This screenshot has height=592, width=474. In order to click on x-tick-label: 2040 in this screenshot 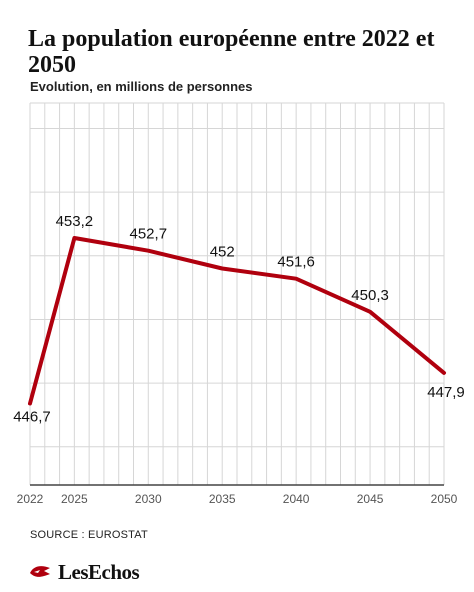, I will do `click(296, 499)`.